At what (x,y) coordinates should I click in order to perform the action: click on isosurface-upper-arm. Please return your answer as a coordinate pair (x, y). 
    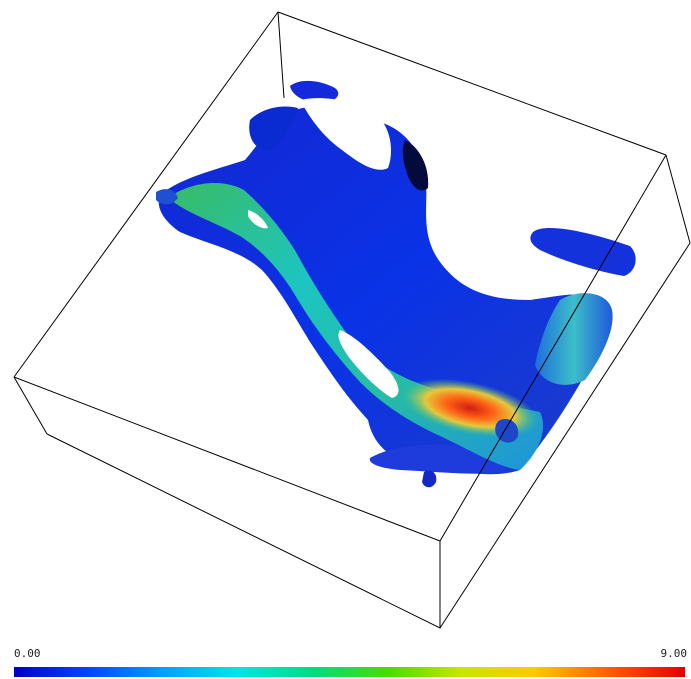
    Looking at the image, I should click on (314, 92).